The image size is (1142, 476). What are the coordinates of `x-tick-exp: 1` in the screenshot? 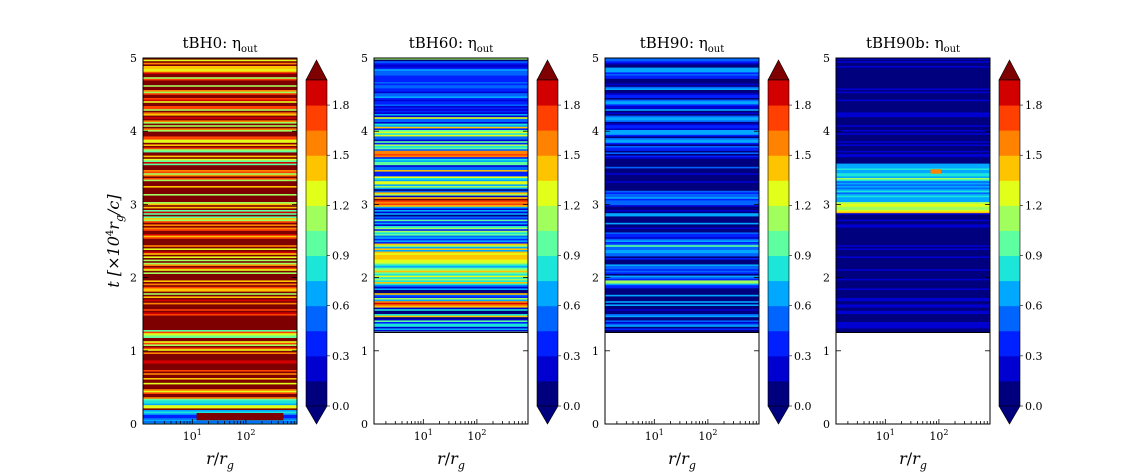 It's located at (430, 432).